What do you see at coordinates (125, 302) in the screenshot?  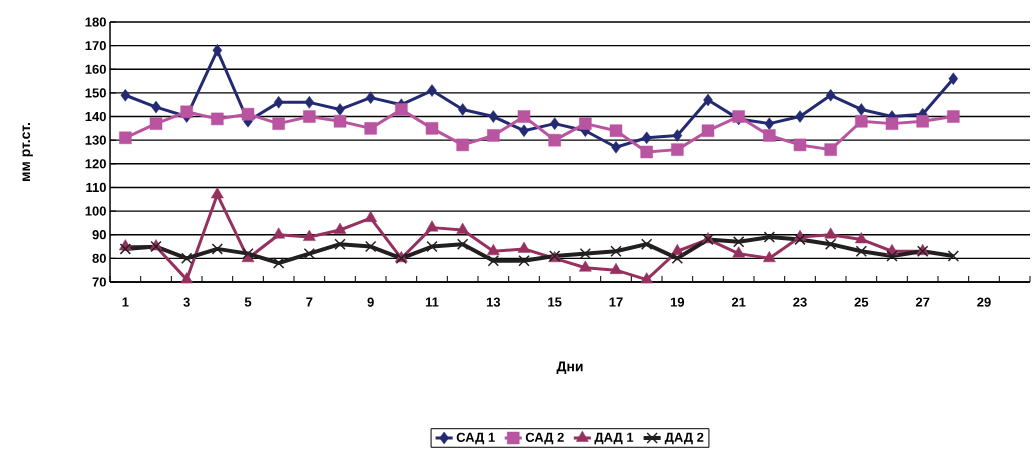 I see `x-tick-label: 1` at bounding box center [125, 302].